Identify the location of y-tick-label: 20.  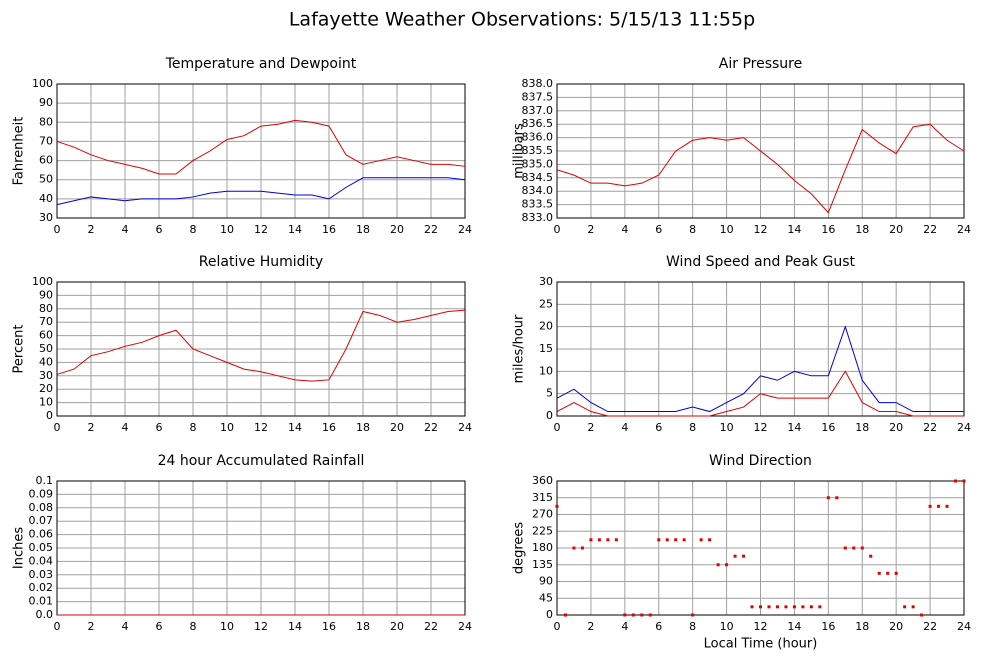
(546, 326).